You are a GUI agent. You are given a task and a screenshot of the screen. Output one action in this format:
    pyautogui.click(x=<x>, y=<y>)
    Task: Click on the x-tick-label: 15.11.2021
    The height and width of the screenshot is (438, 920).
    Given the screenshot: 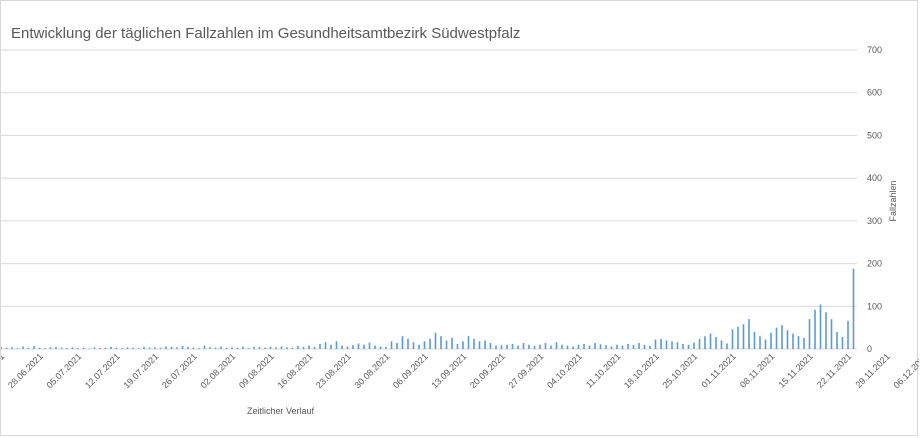 What is the action you would take?
    pyautogui.click(x=795, y=370)
    